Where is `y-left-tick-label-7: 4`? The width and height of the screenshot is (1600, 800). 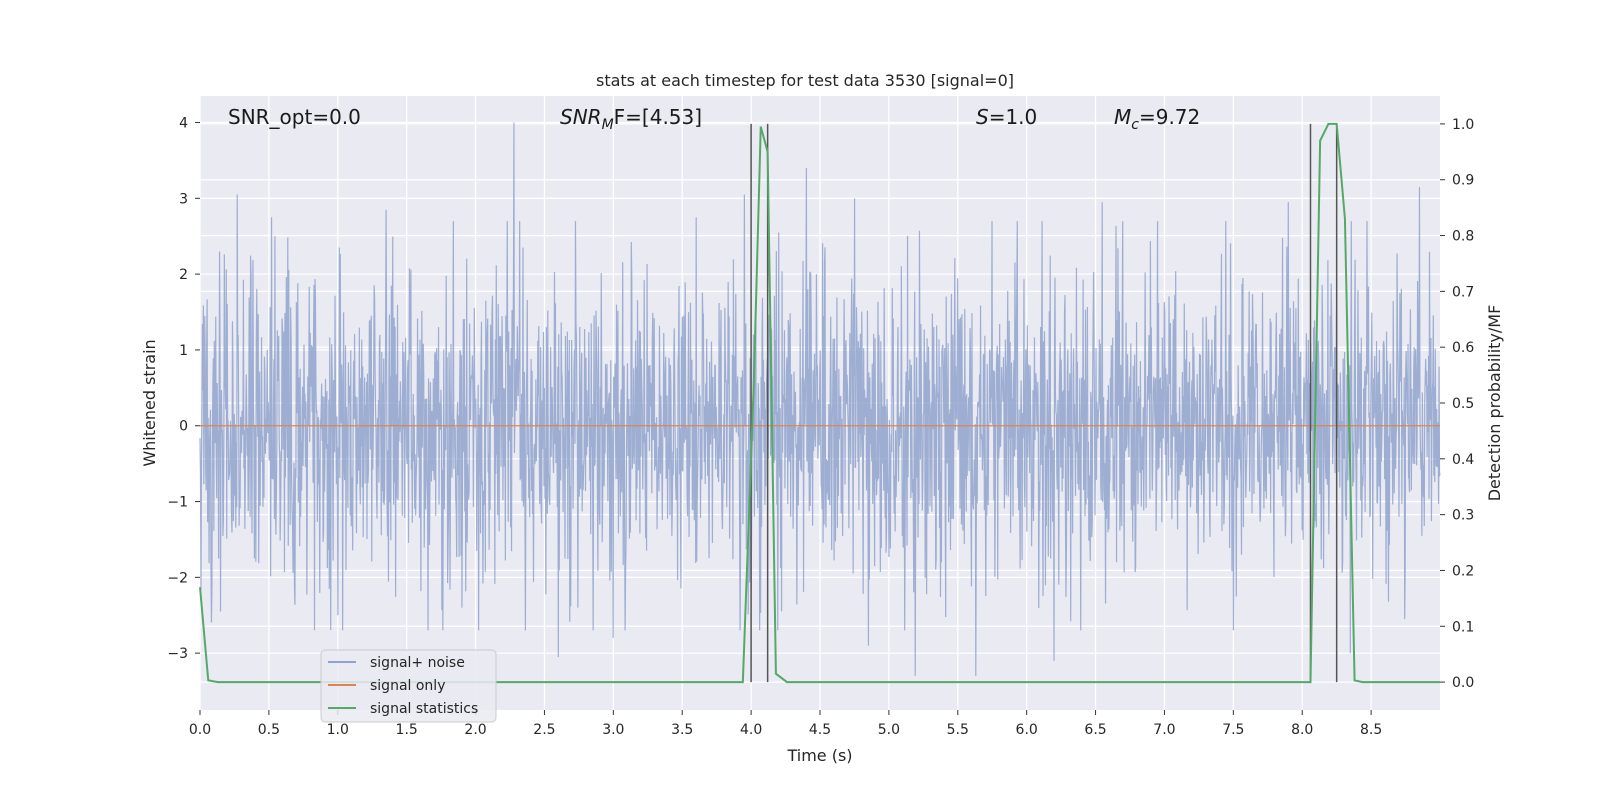 y-left-tick-label-7: 4 is located at coordinates (183, 124).